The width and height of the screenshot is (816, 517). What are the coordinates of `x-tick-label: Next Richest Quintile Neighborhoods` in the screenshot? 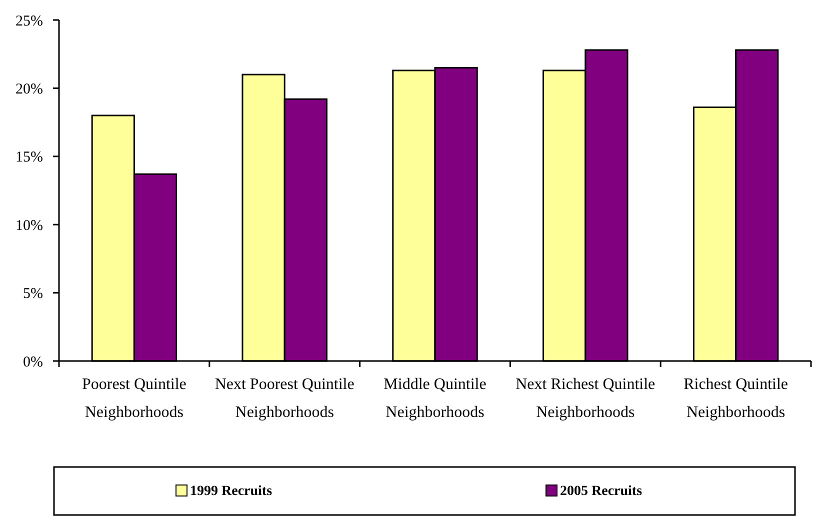 It's located at (586, 398).